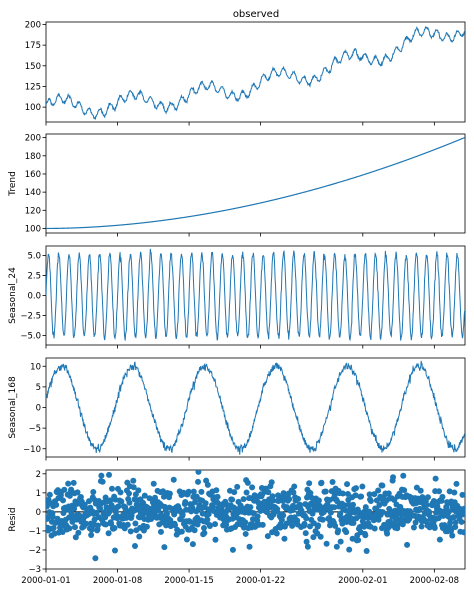 The image size is (474, 592). I want to click on ylabel-resid: Resid, so click(13, 519).